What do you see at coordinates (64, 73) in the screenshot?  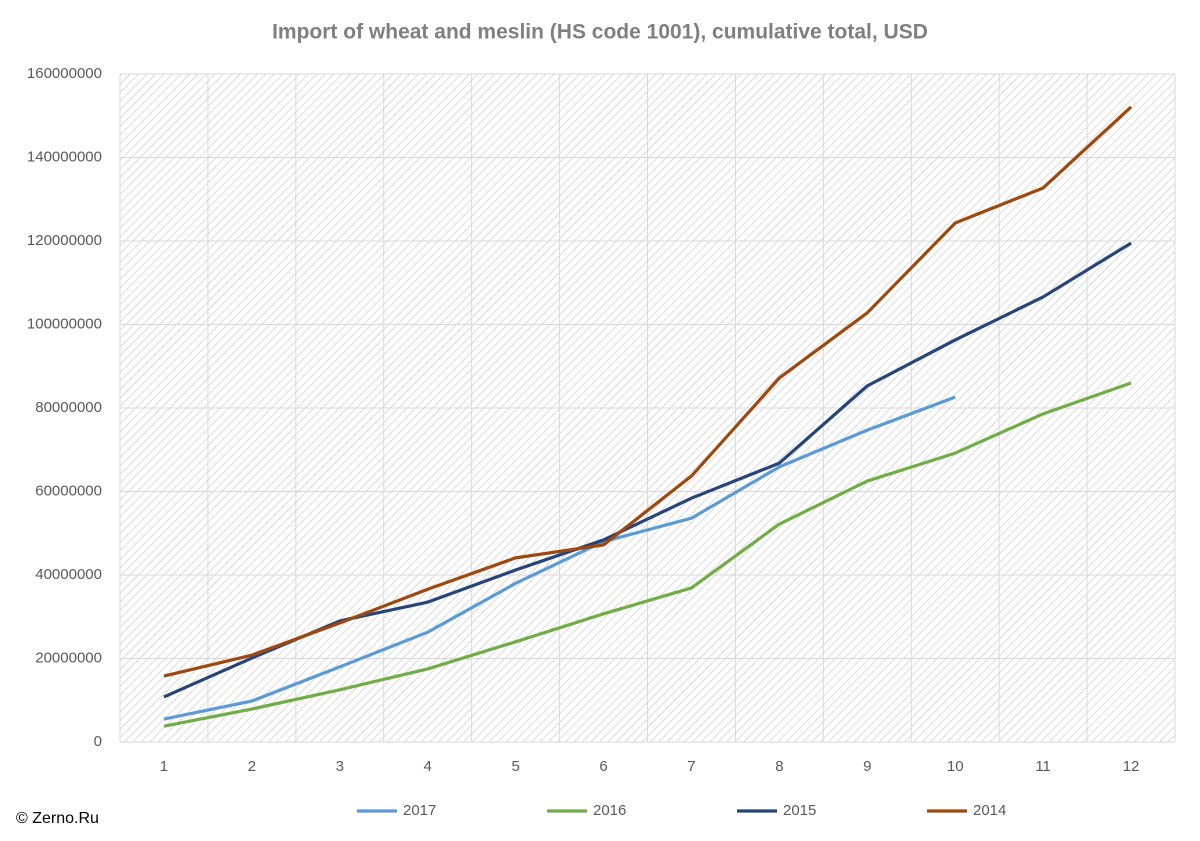 I see `y-tick-label: 160000000` at bounding box center [64, 73].